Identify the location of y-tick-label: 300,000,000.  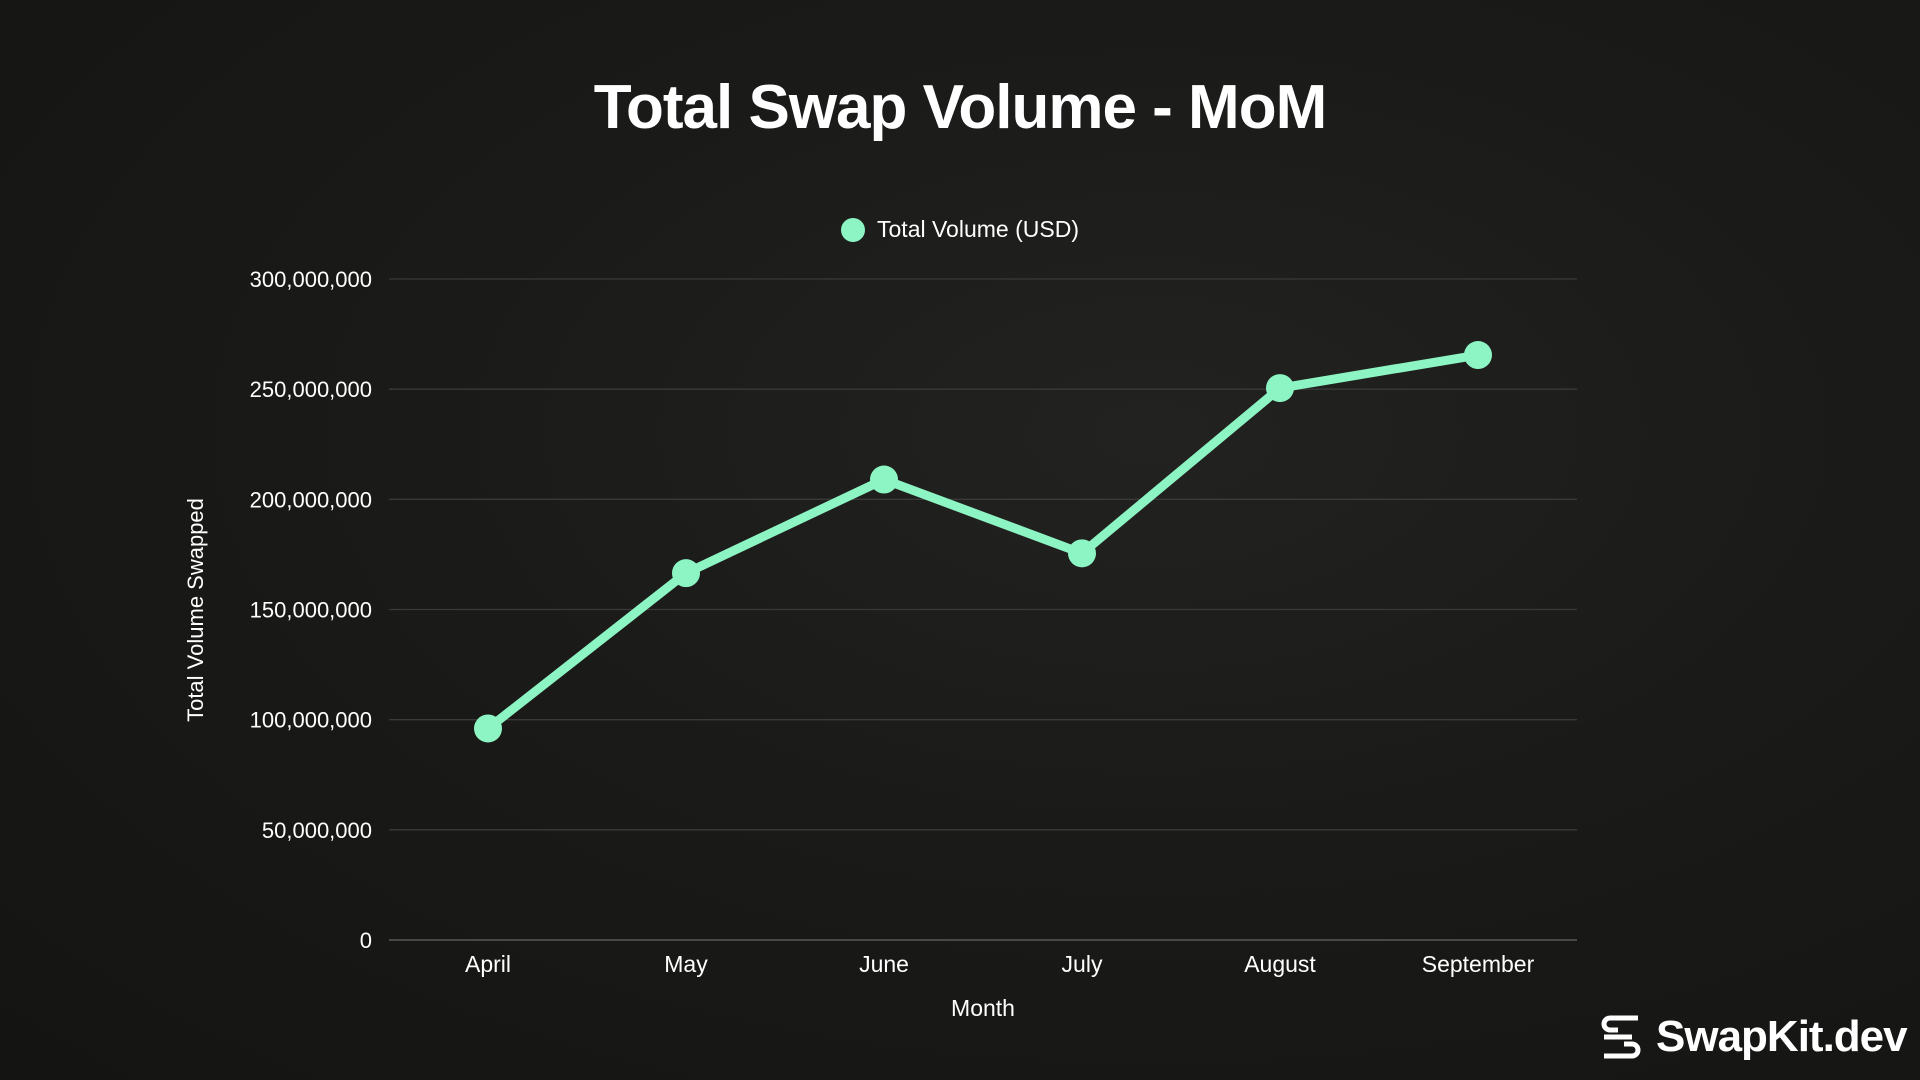
(311, 279).